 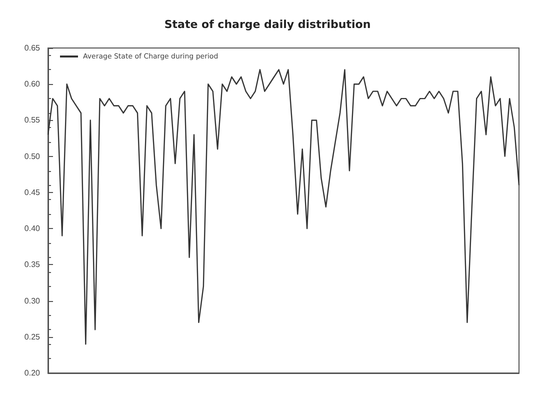 I want to click on y-tick-label: 0.30, so click(x=32, y=301).